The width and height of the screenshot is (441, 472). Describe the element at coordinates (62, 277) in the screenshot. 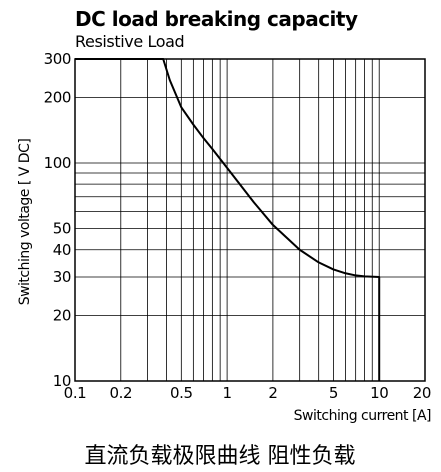

I see `y-tick-label: 30` at that location.